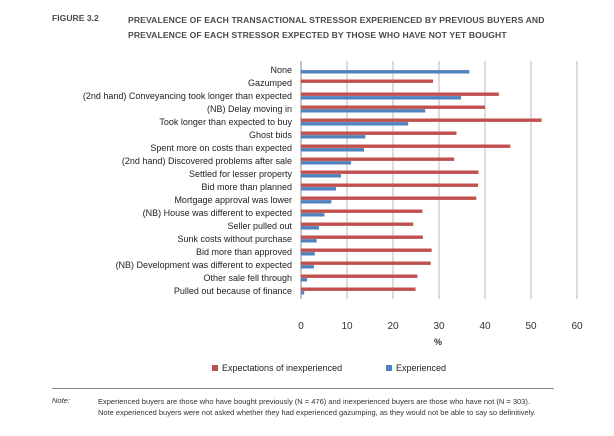 The width and height of the screenshot is (614, 436). Describe the element at coordinates (282, 368) in the screenshot. I see `legend-label: Expectations of inexperienced` at that location.